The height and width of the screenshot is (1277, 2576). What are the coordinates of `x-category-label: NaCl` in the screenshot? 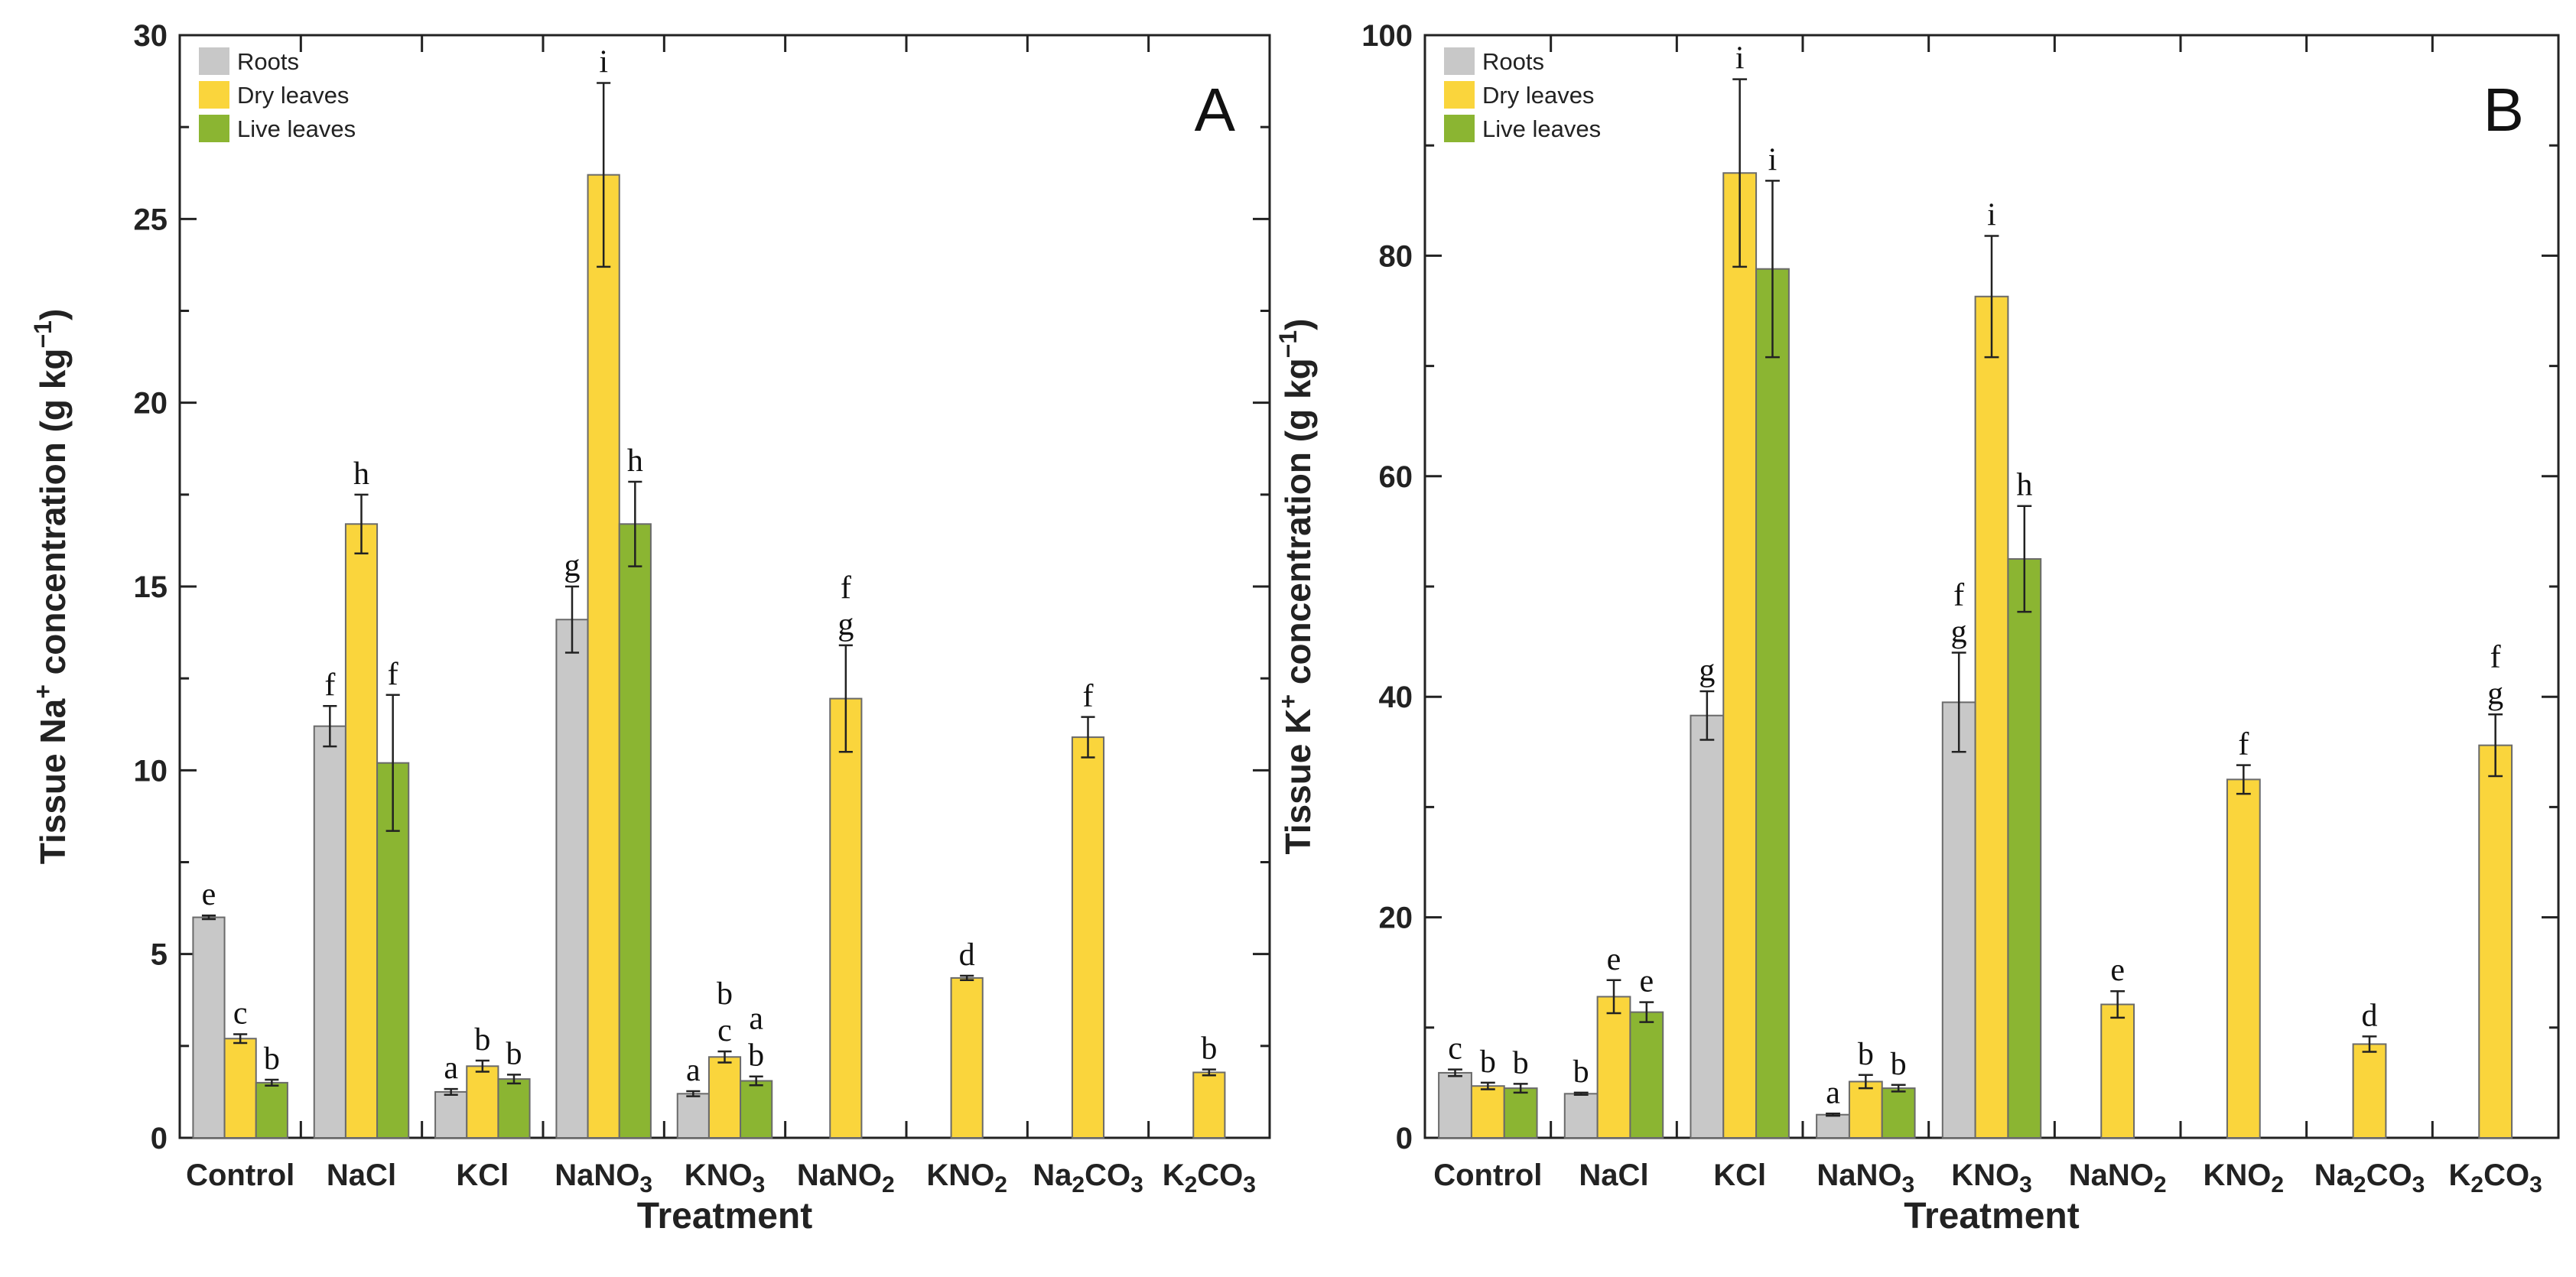 It's located at (1613, 1175).